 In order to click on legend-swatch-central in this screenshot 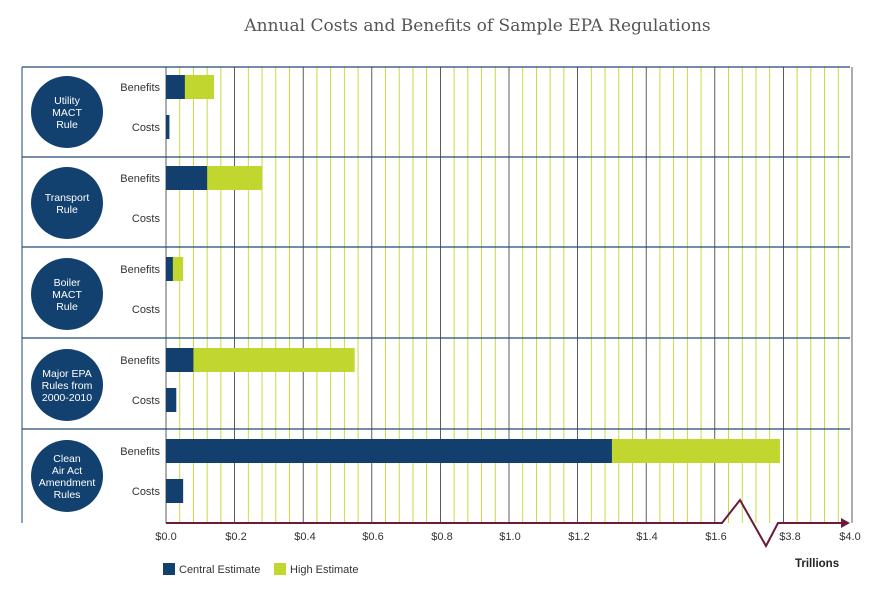, I will do `click(169, 569)`.